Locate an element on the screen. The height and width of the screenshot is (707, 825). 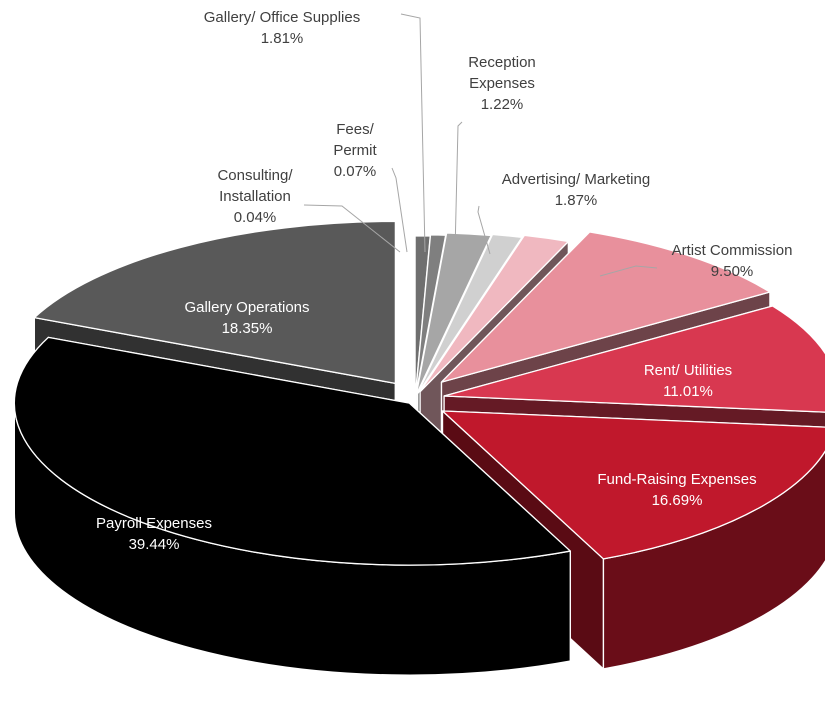
data-label-reception-expenses: Reception Expenses 1.22% is located at coordinates (502, 83).